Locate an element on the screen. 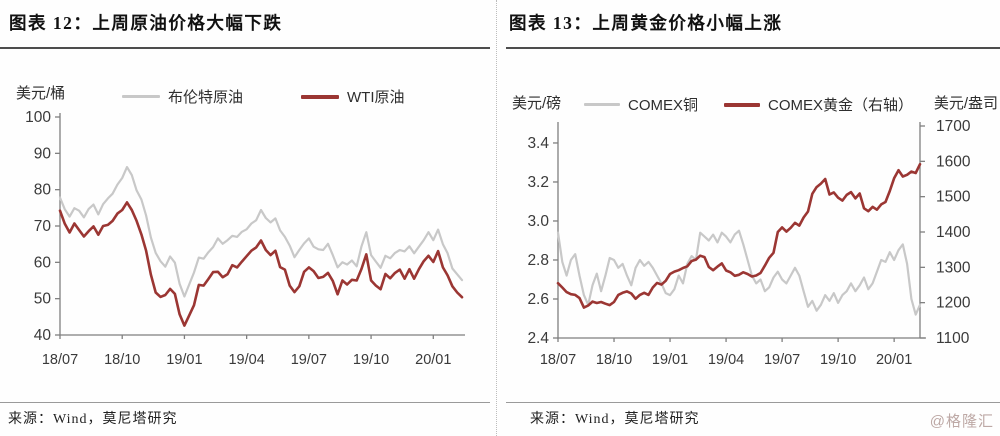  brent-legend-label: 布伦特原油 is located at coordinates (206, 97).